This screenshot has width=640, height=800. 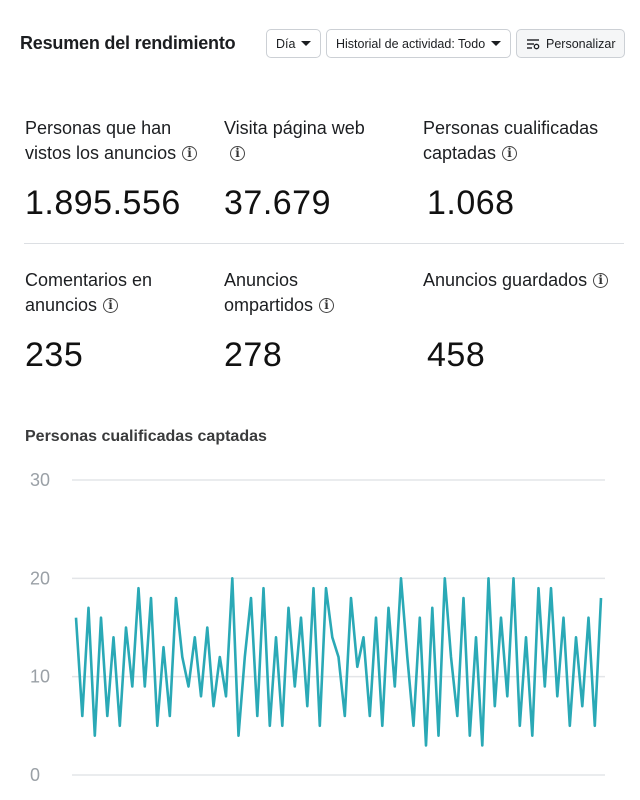 I want to click on metric-value: 37.679, so click(x=277, y=203).